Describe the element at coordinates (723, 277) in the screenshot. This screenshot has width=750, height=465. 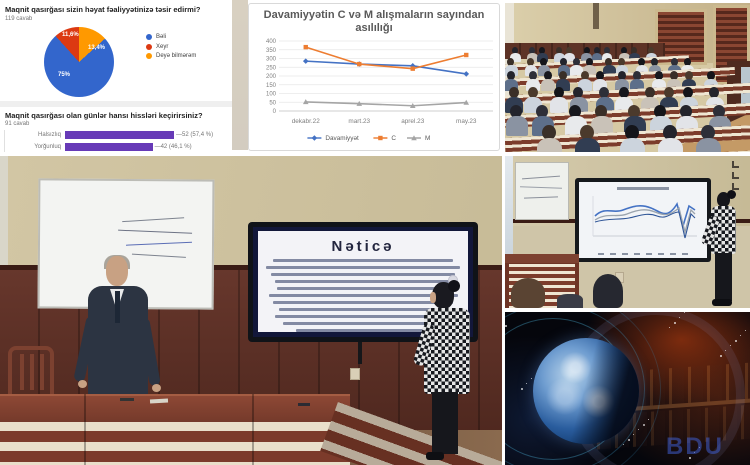
I see `presenter-pants` at that location.